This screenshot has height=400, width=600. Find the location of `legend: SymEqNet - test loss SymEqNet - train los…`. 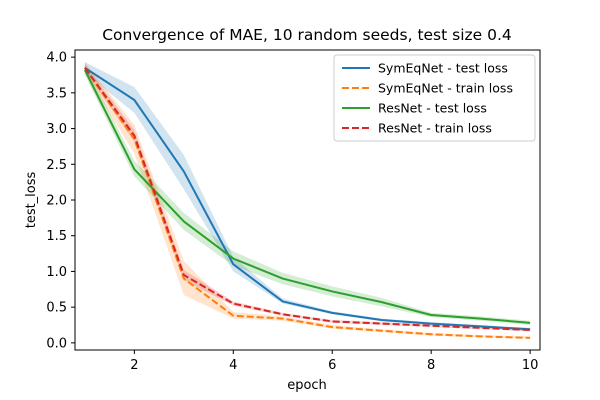

legend: SymEqNet - test loss SymEqNet - train los… is located at coordinates (434, 98).